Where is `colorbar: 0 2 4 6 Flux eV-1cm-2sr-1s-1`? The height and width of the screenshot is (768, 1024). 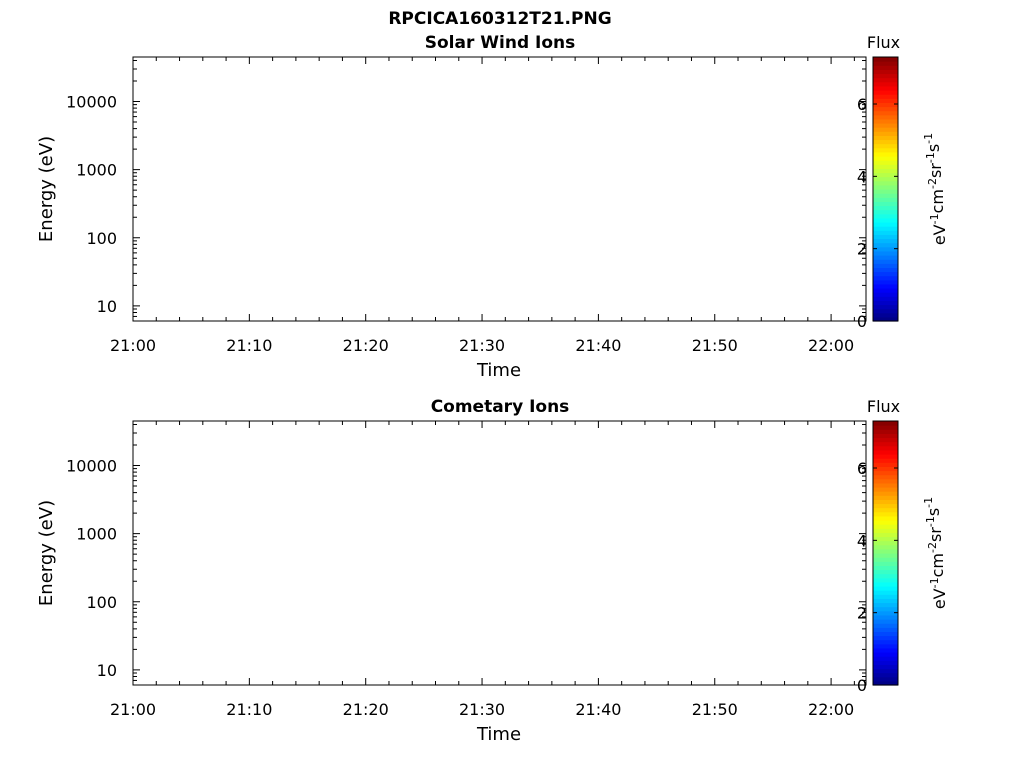 colorbar: 0 2 4 6 Flux eV-1cm-2sr-1s-1 is located at coordinates (903, 546).